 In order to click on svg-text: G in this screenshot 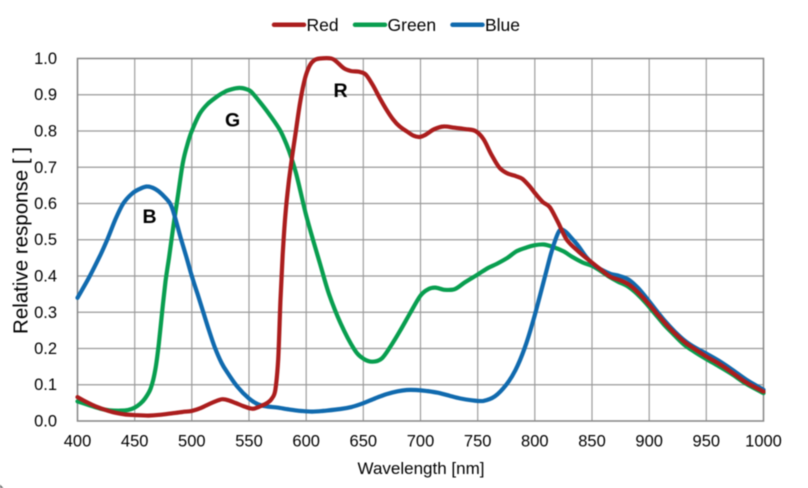, I will do `click(232, 121)`.